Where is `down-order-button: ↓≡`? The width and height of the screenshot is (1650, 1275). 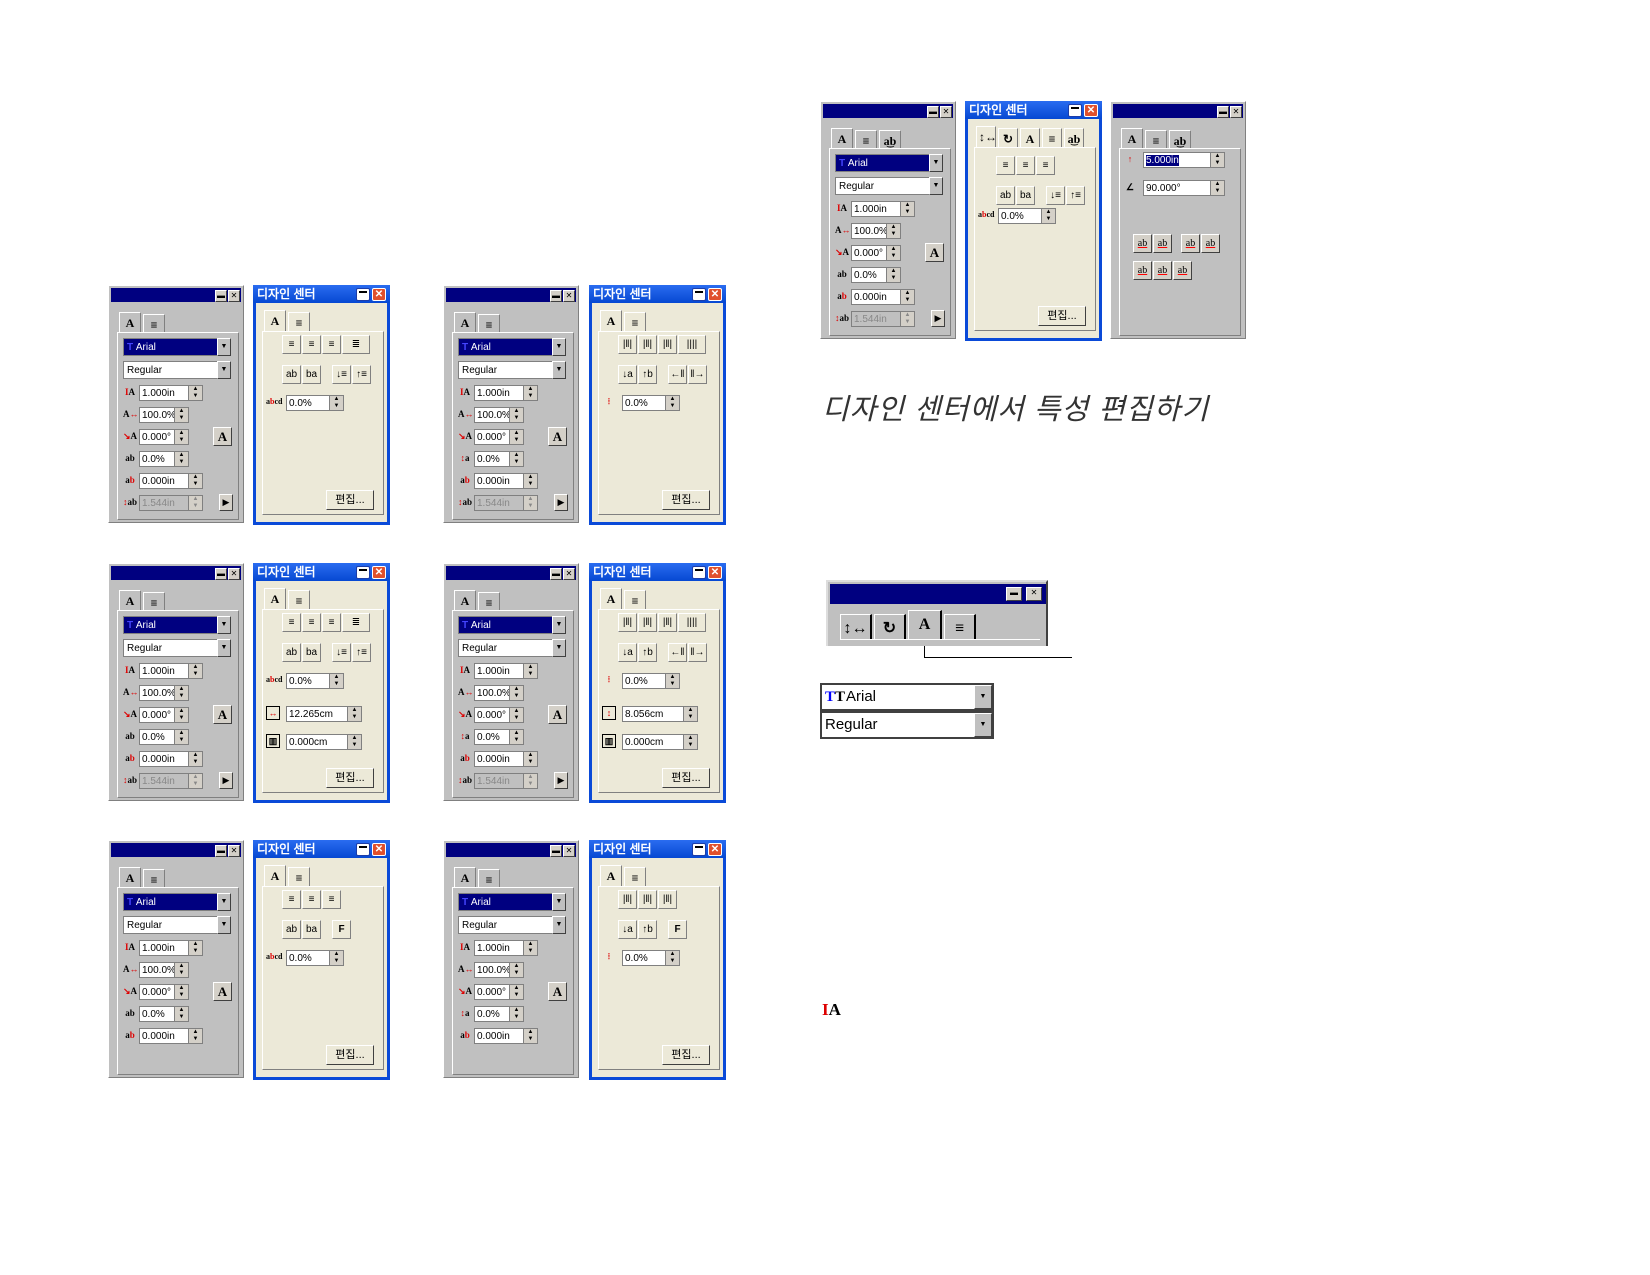
down-order-button: ↓≡ is located at coordinates (341, 652).